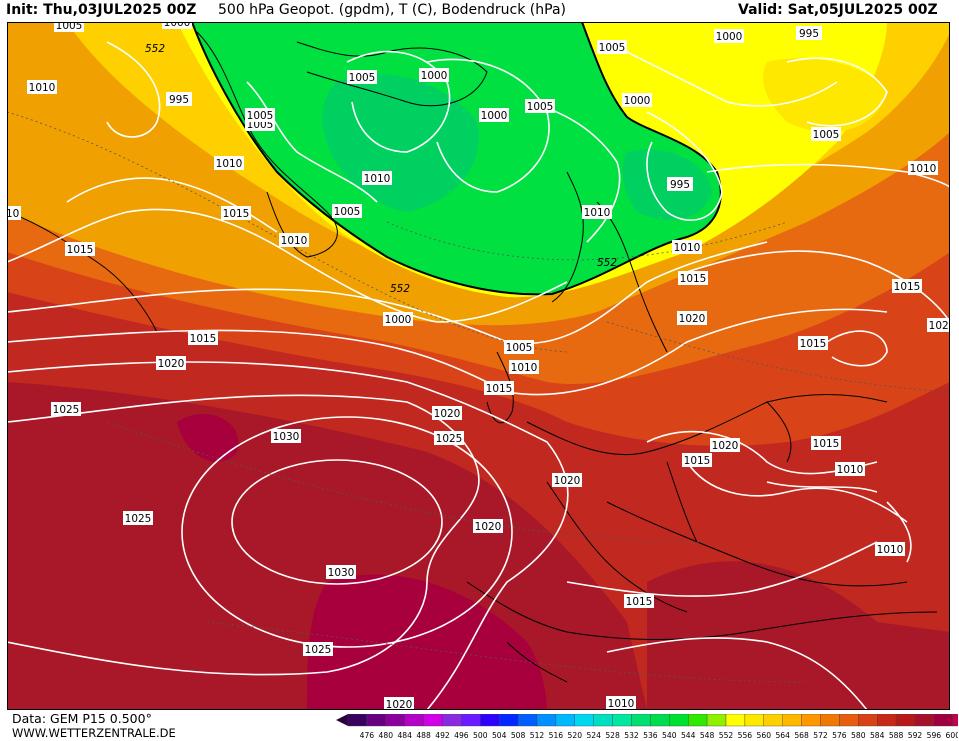 The height and width of the screenshot is (741, 959). Describe the element at coordinates (631, 735) in the screenshot. I see `legend-tick-label: 532` at that location.